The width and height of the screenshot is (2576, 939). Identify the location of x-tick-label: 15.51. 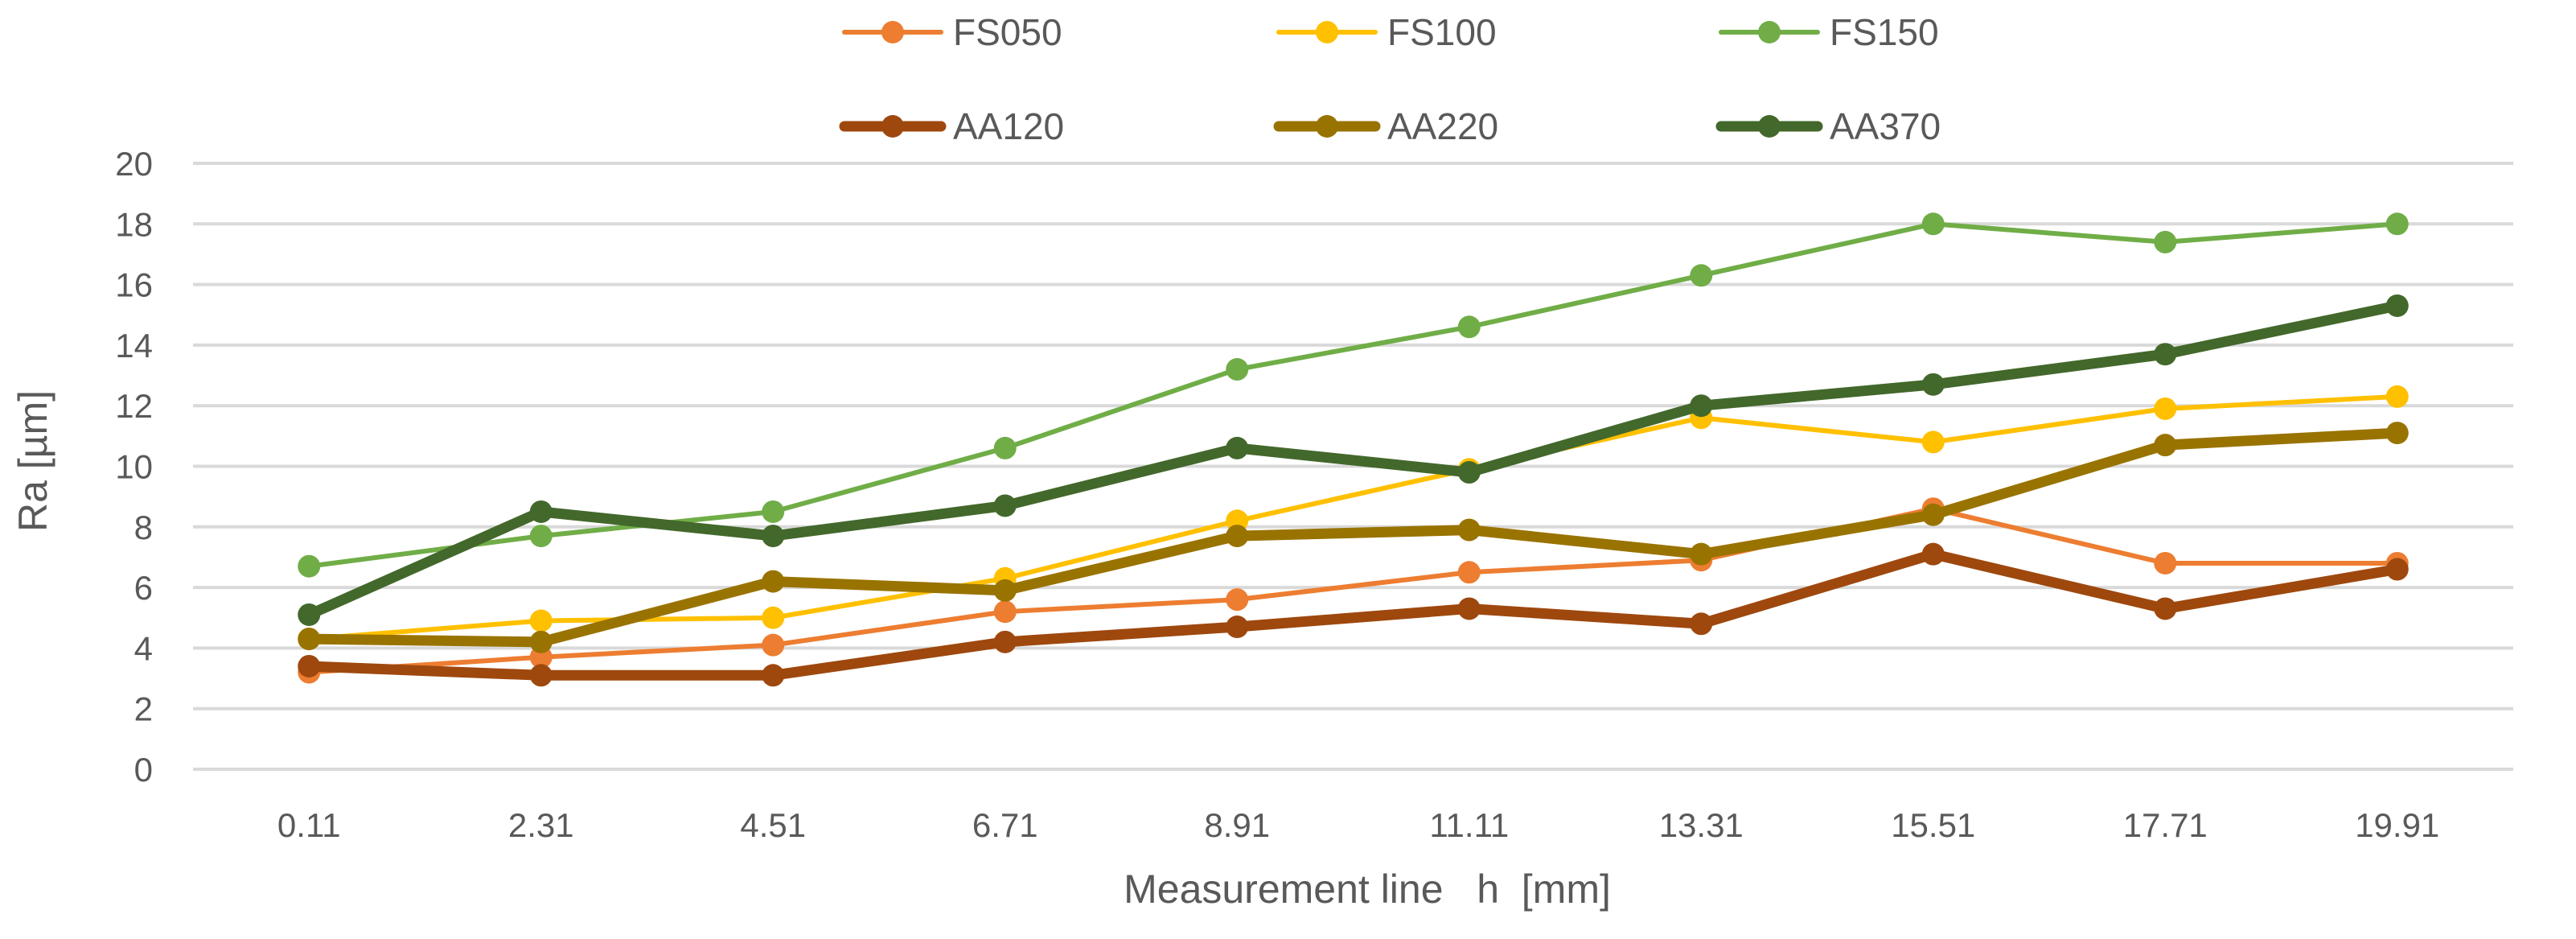
(1933, 825).